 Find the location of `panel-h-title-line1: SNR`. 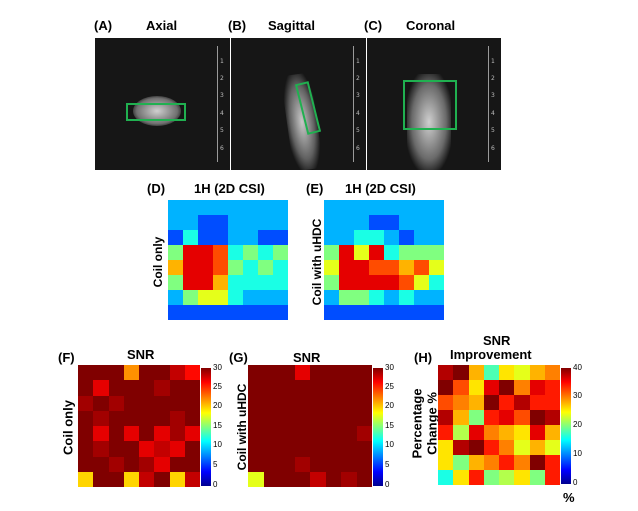

panel-h-title-line1: SNR is located at coordinates (497, 340).